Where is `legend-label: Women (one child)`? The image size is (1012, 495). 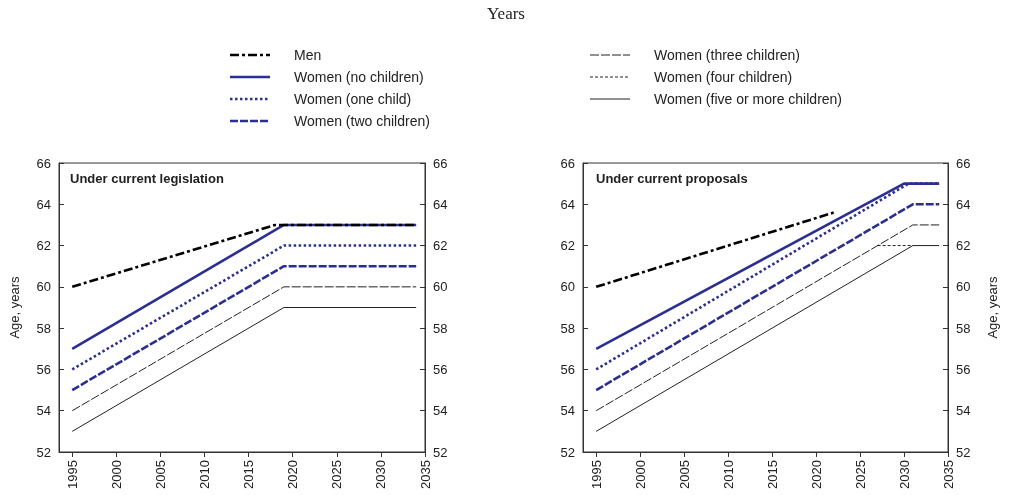 legend-label: Women (one child) is located at coordinates (353, 99).